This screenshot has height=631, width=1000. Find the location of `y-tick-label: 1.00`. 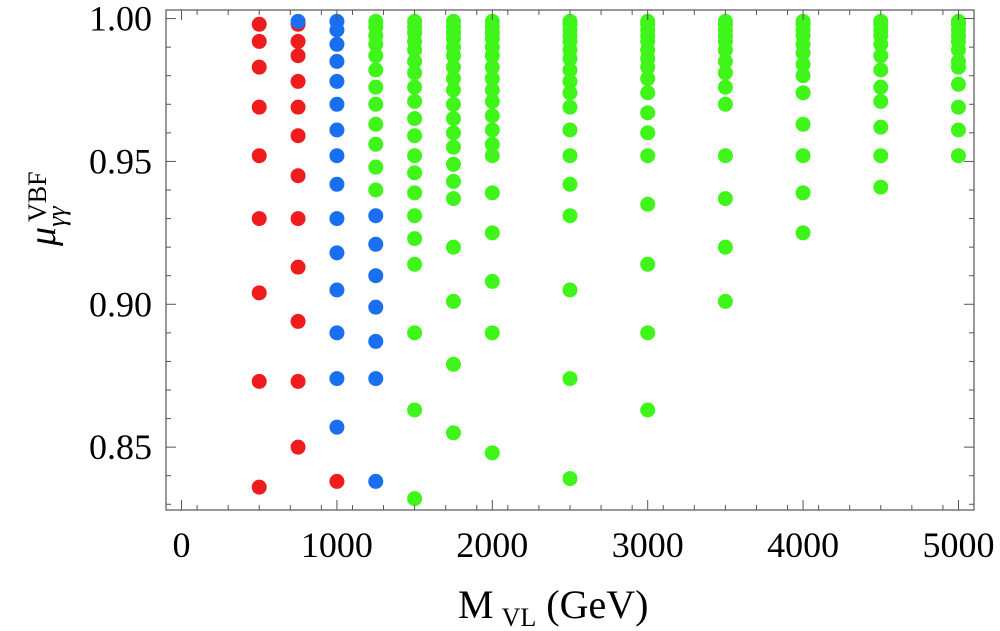

y-tick-label: 1.00 is located at coordinates (120, 19).